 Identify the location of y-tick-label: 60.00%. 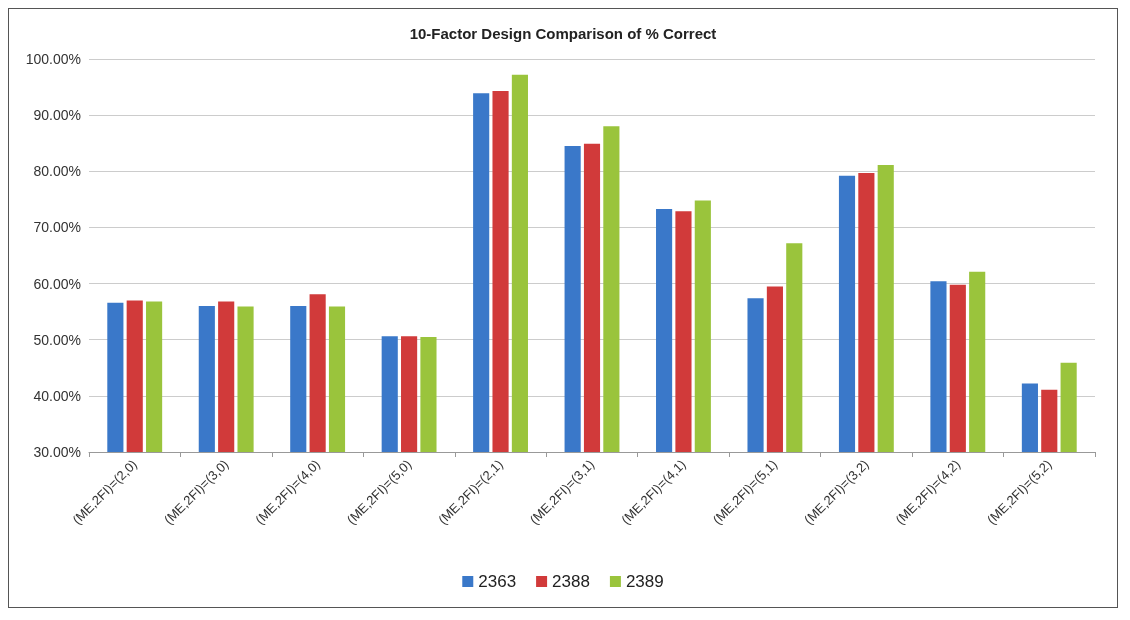
(57, 283).